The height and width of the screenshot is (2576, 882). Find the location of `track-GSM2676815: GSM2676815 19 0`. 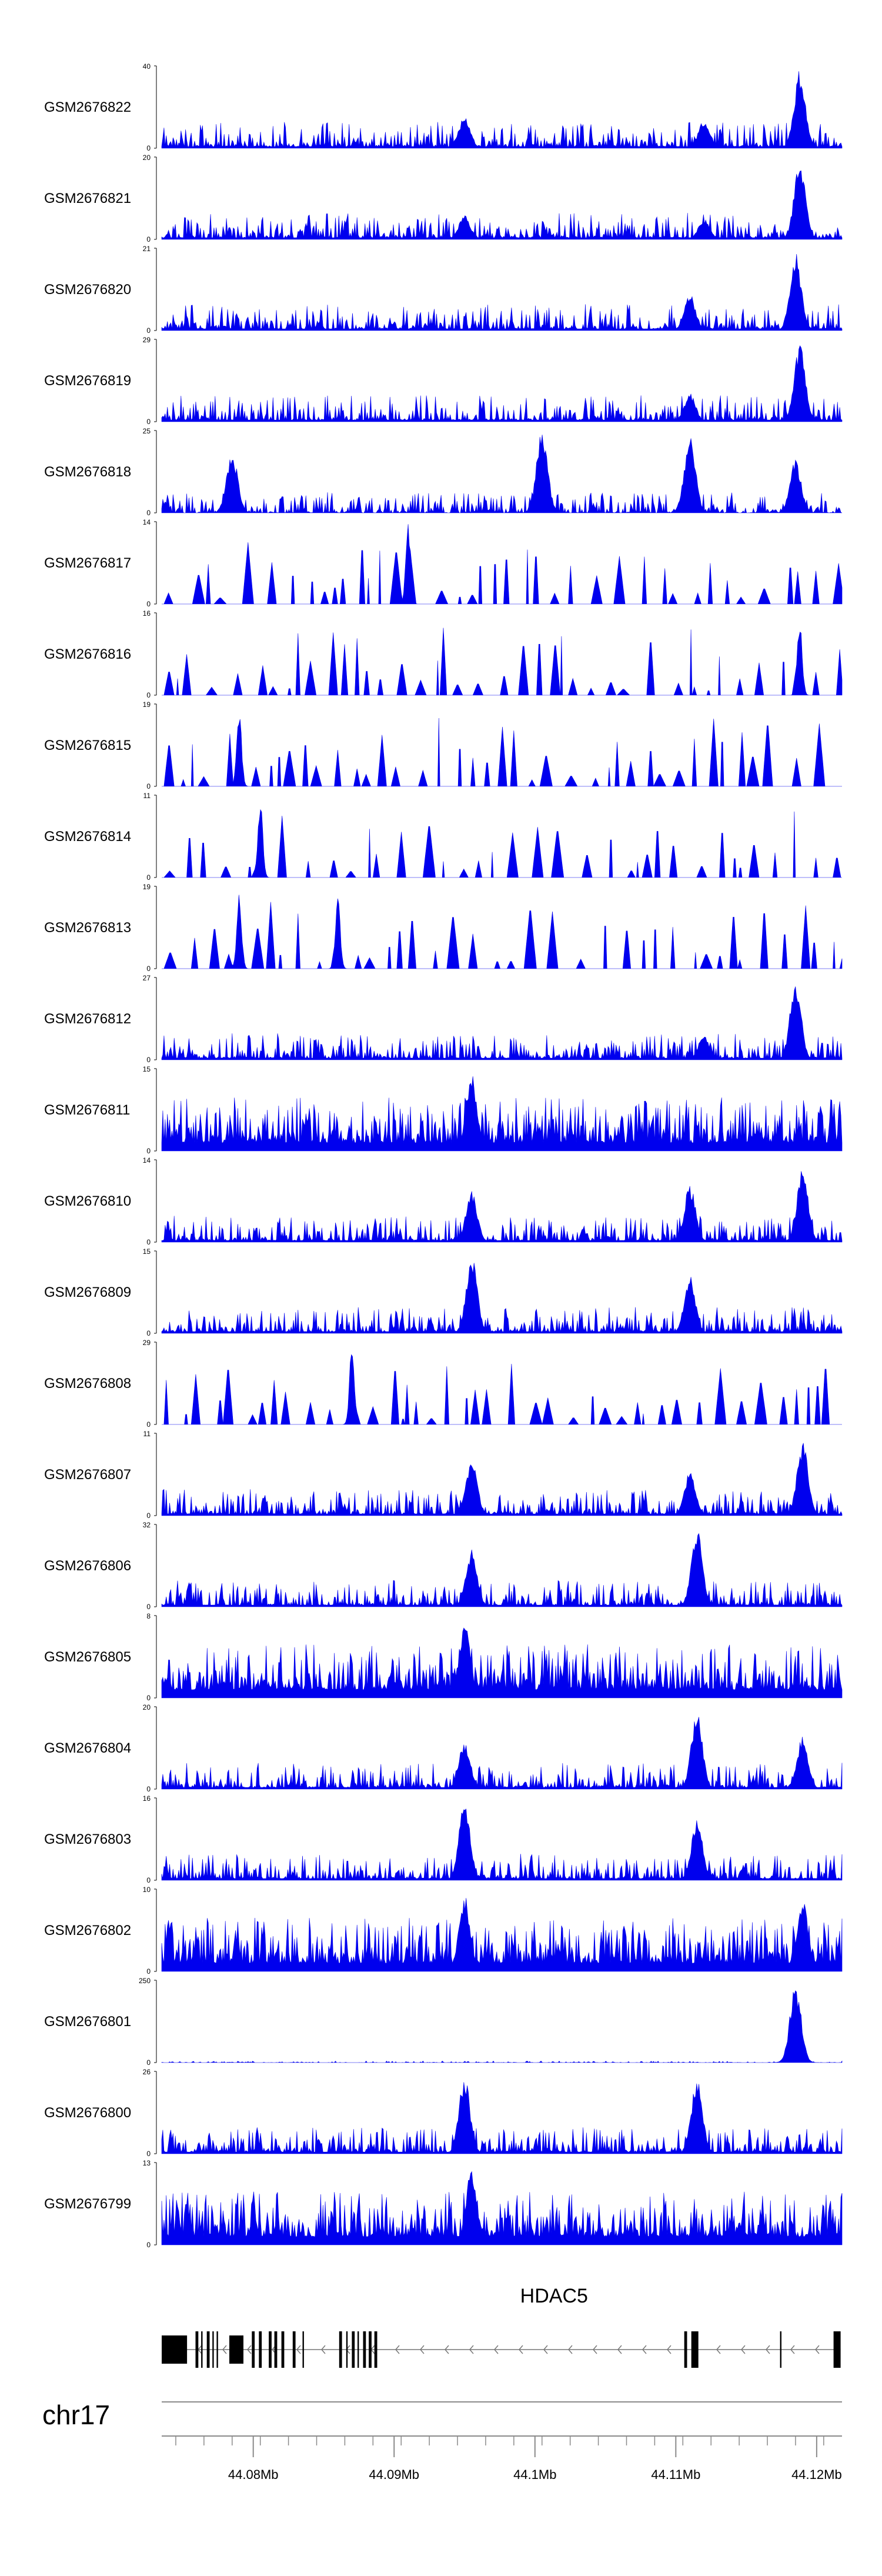

track-GSM2676815: GSM2676815 19 0 is located at coordinates (443, 745).